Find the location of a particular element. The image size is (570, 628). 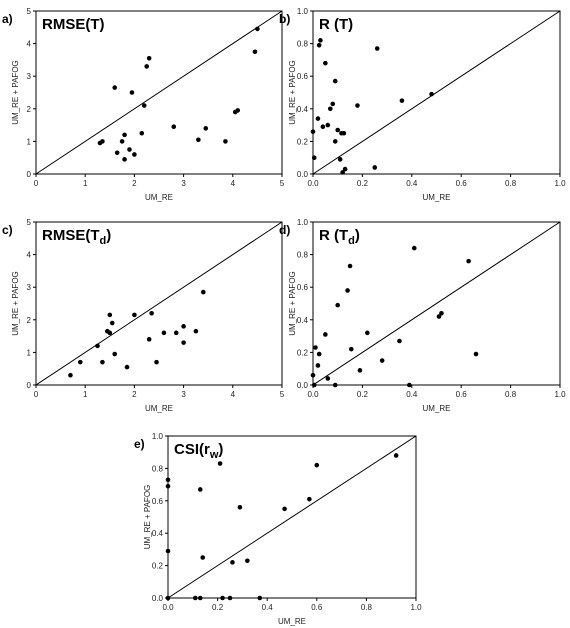

title-text: R (T) is located at coordinates (336, 24).